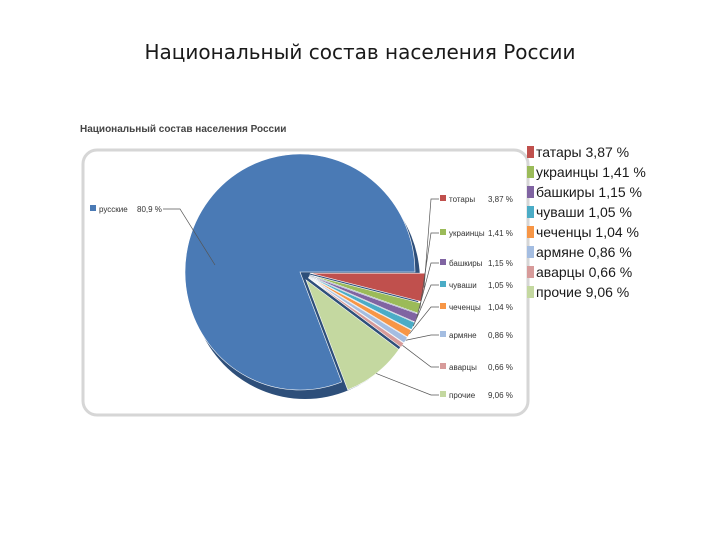 This screenshot has width=720, height=540. I want to click on legend-item-2: украинцы 1,41 %, so click(597, 172).